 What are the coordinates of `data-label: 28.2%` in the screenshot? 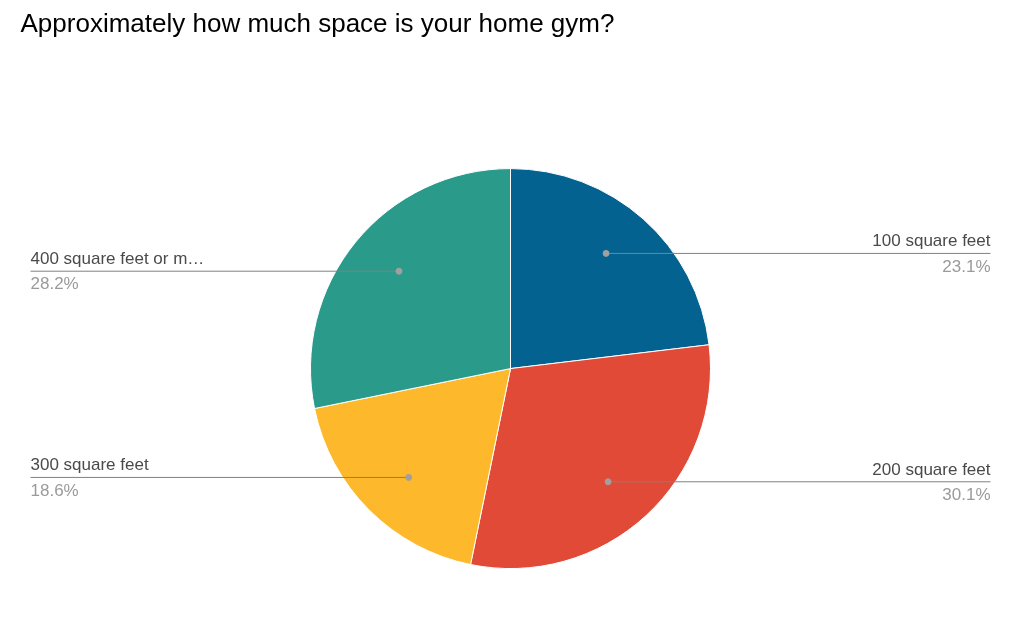 It's located at (54, 284).